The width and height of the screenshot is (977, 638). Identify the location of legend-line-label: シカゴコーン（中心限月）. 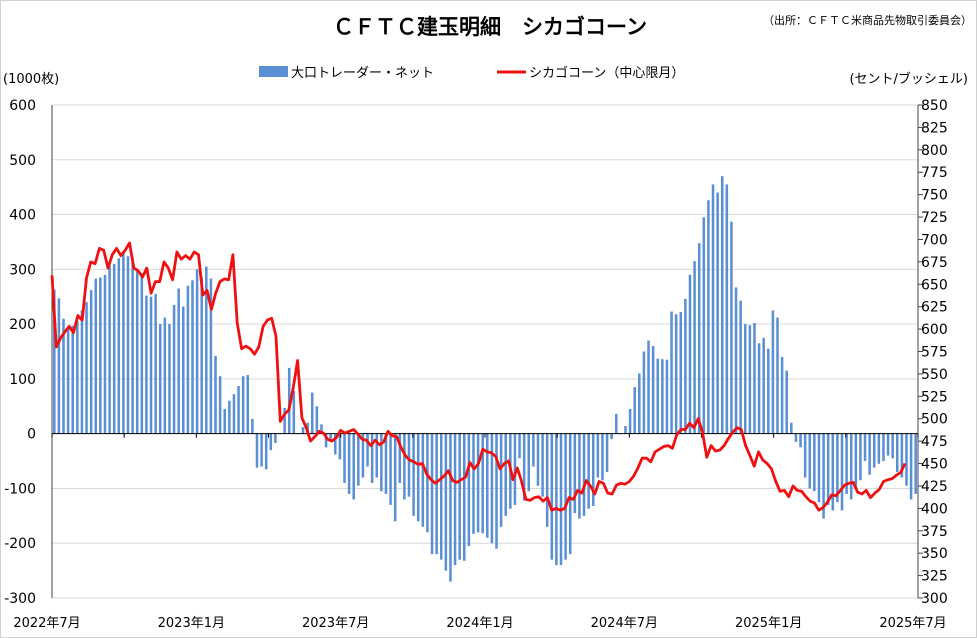
(606, 73).